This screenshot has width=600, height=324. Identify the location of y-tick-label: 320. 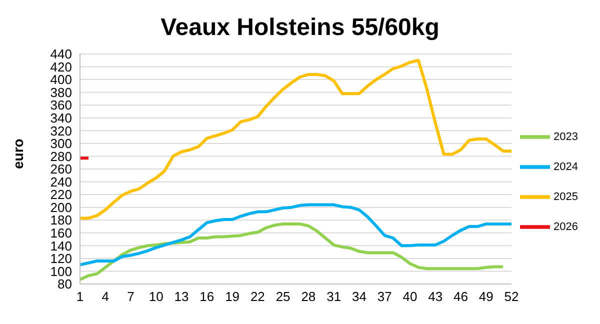
(61, 130).